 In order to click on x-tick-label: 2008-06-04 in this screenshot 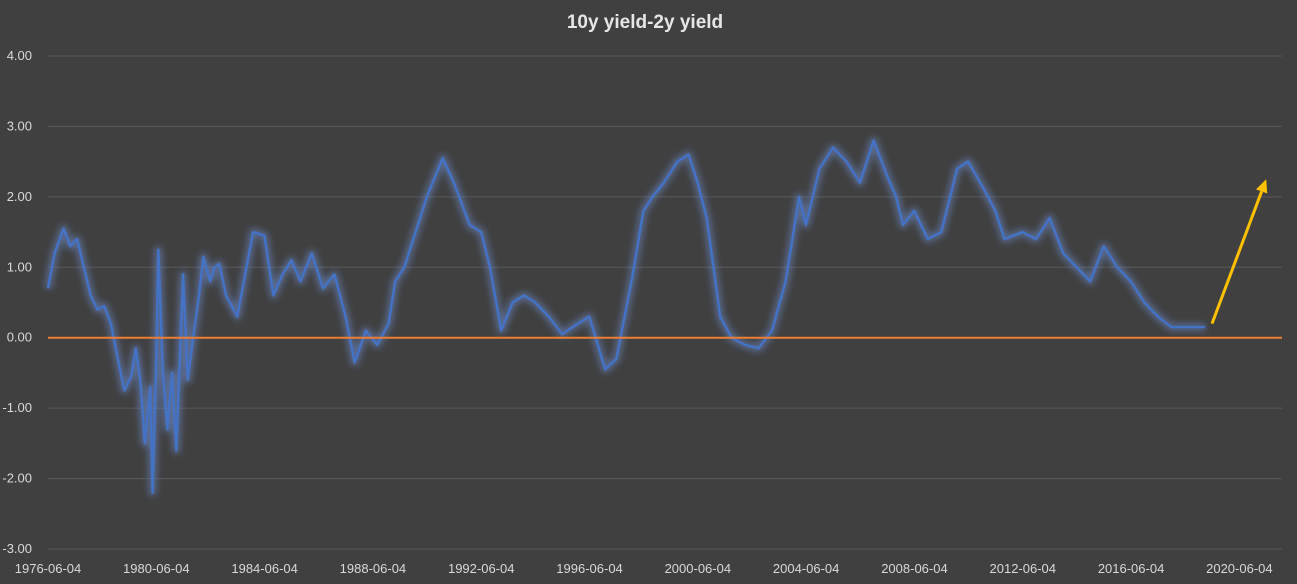, I will do `click(914, 568)`.